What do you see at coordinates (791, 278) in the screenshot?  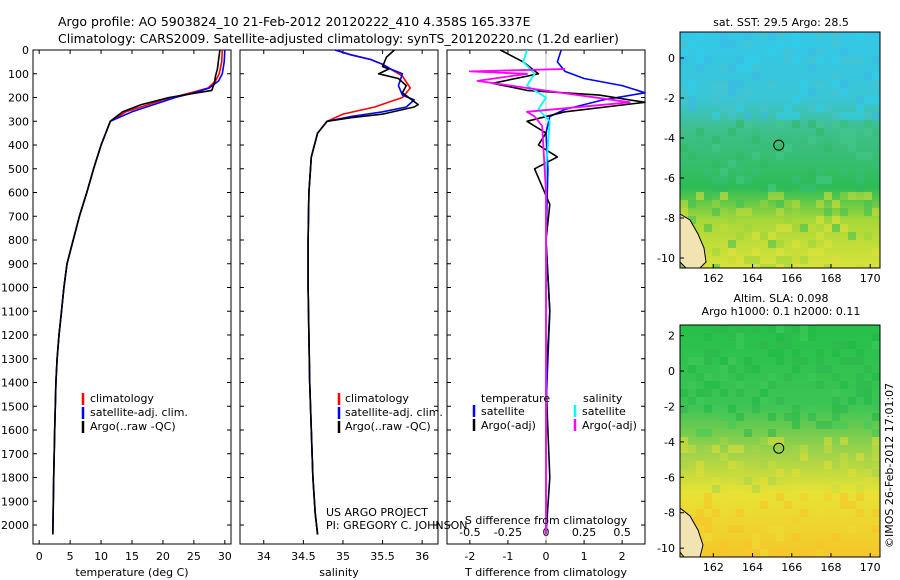 I see `map-x-tick-label: 166` at bounding box center [791, 278].